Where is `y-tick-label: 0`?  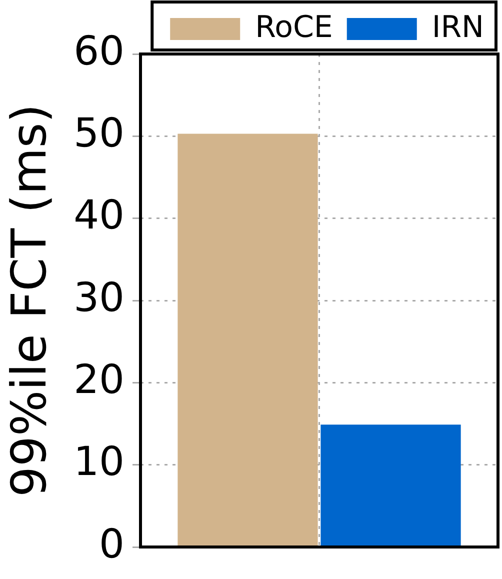
y-tick-label: 0 is located at coordinates (111, 544).